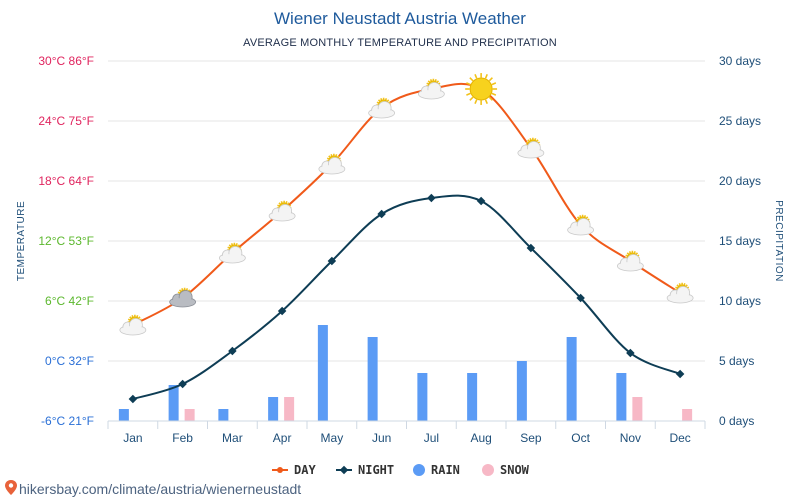 The height and width of the screenshot is (500, 800). I want to click on legend: DAY NIGHT RAIN SNOW, so click(401, 470).